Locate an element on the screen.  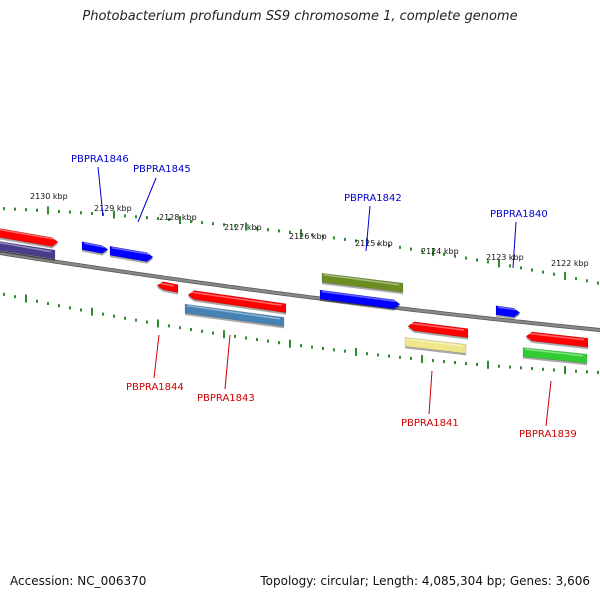
gene-label-top: PBPRA1842 is located at coordinates (373, 198).